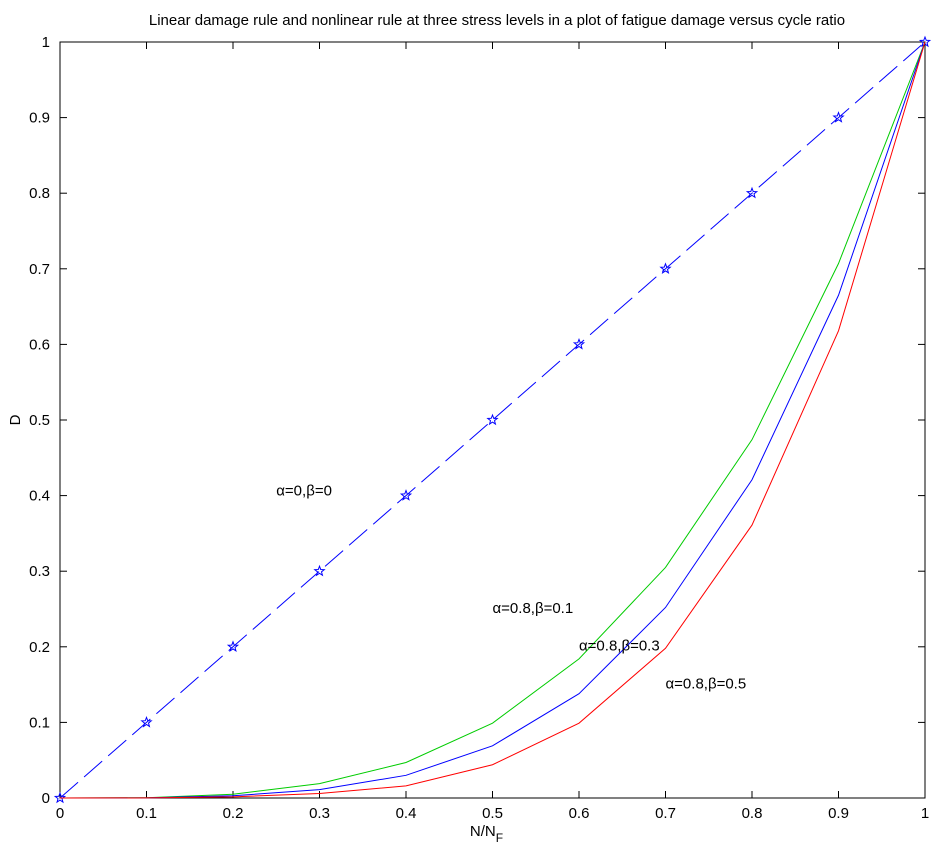 Image resolution: width=945 pixels, height=851 pixels. I want to click on y-tick-label: 0.8, so click(39, 193).